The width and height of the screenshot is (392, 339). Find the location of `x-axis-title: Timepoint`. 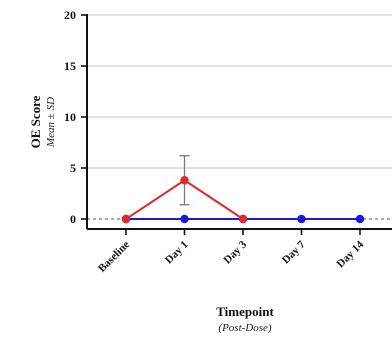

x-axis-title: Timepoint is located at coordinates (245, 311).